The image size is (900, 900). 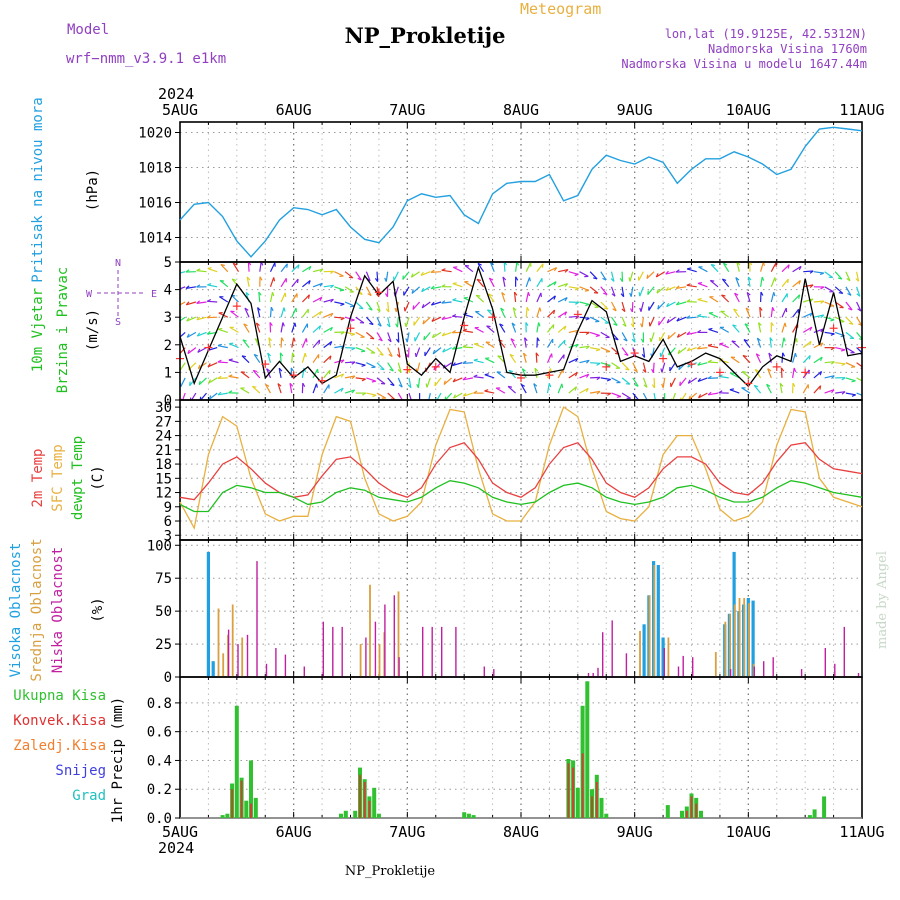 I want to click on x-day-label-top: 6AUG, so click(x=294, y=110).